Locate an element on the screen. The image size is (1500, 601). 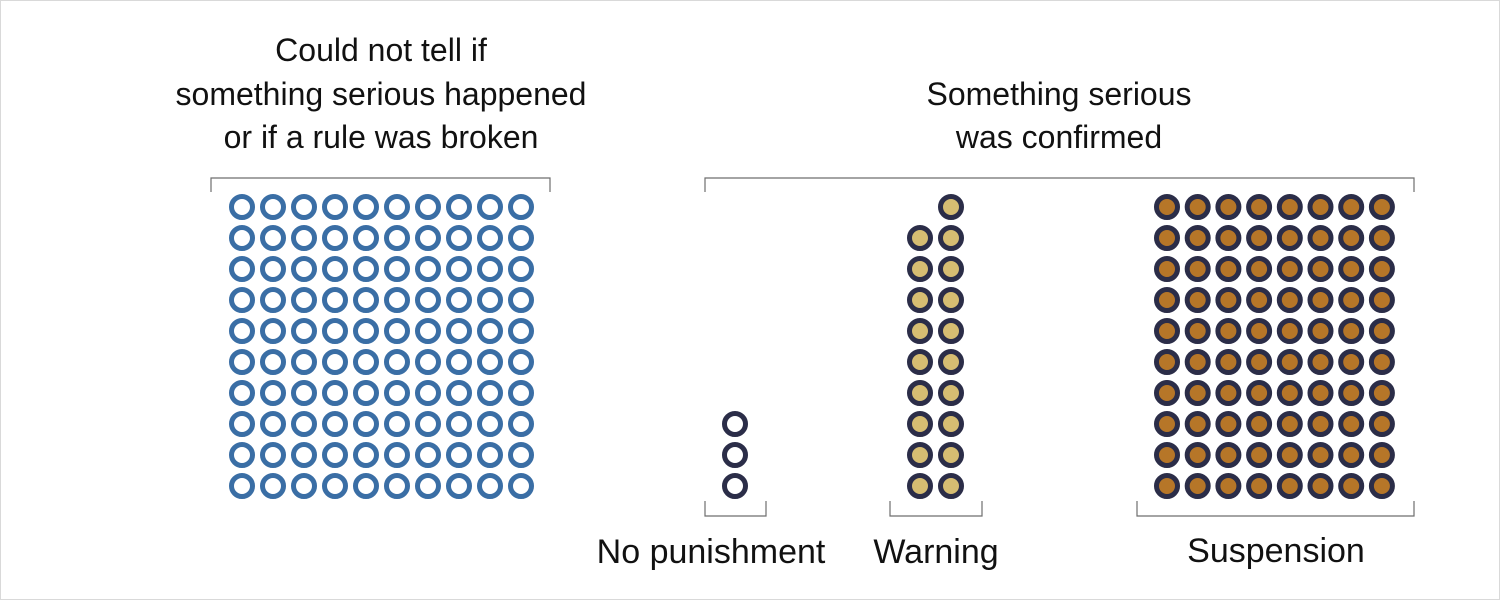
group-heading-unclear-line-2: something serious happened is located at coordinates (381, 94).